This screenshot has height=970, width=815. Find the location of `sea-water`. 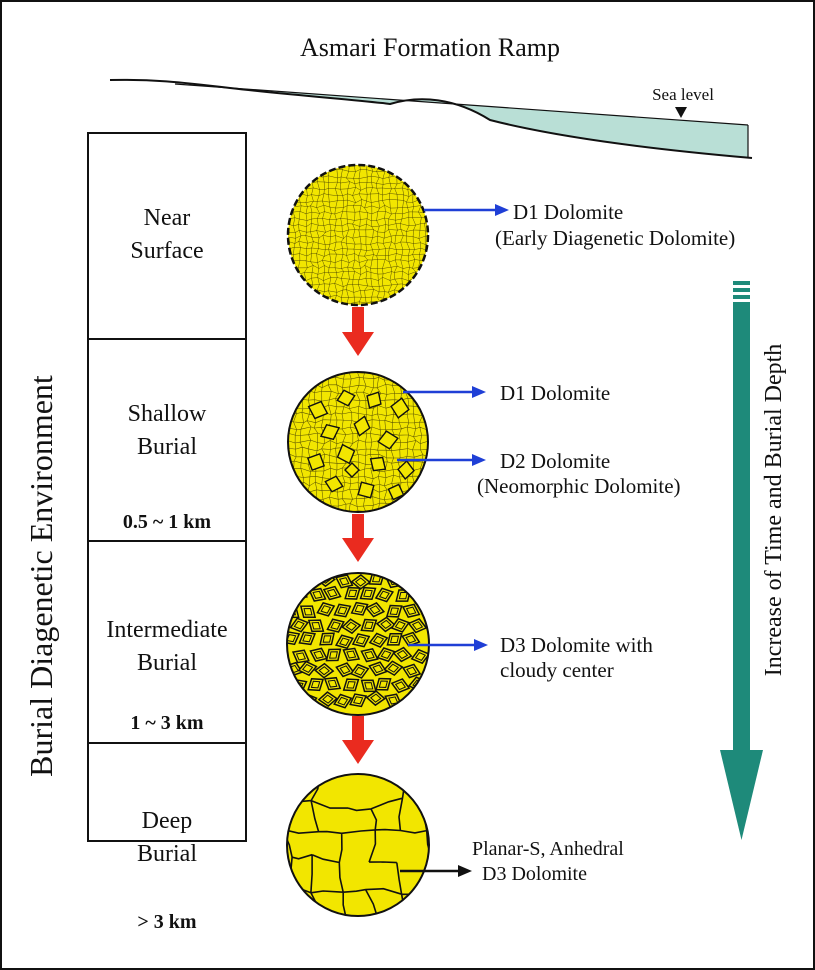

sea-water is located at coordinates (461, 121).